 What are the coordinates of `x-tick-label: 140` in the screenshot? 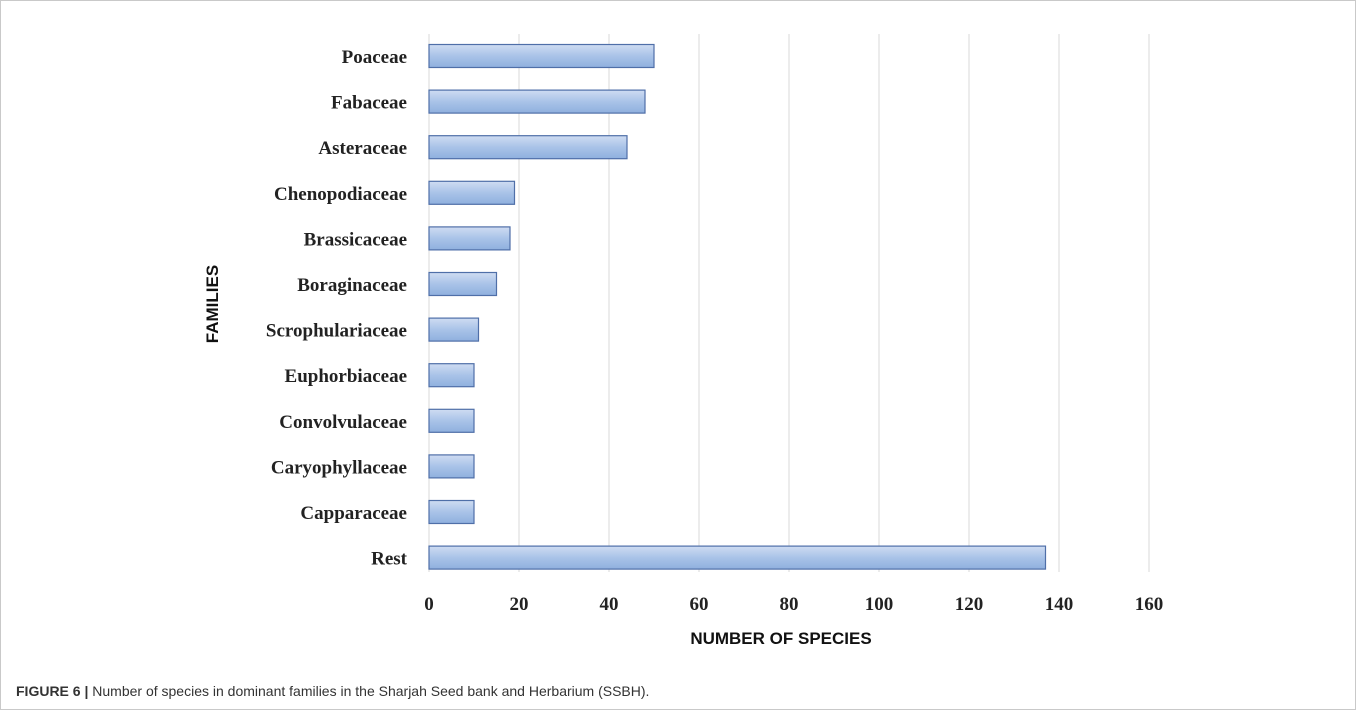 It's located at (1059, 604).